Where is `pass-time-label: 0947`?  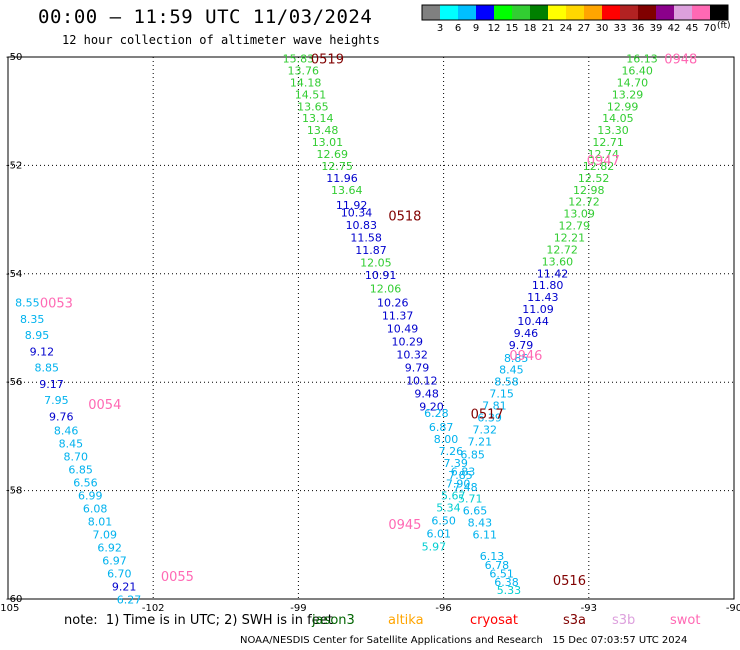
pass-time-label: 0947 is located at coordinates (603, 161).